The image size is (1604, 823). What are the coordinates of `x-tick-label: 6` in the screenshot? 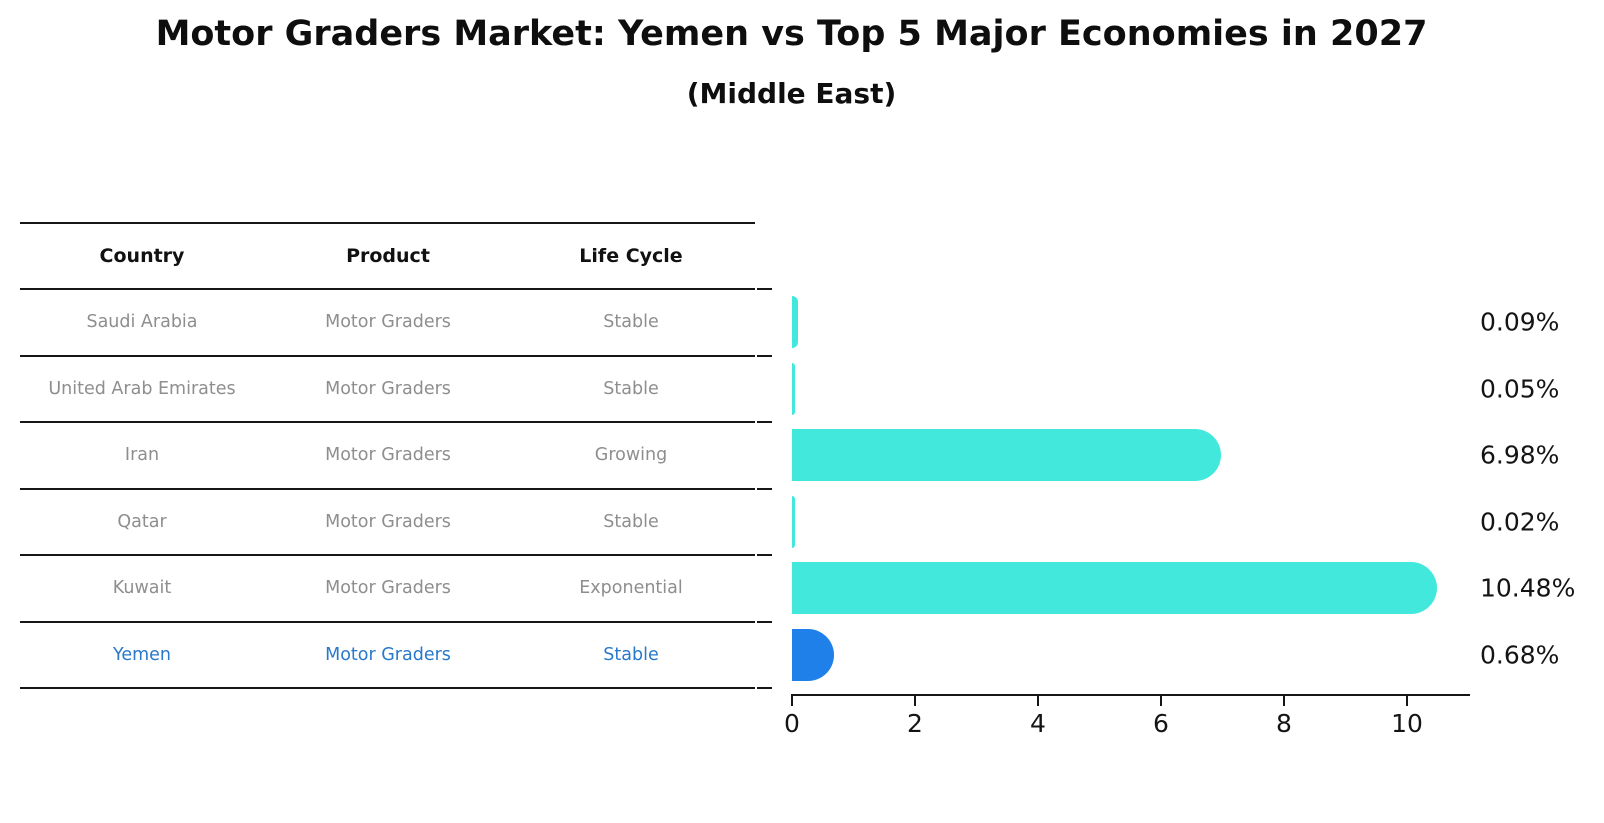 It's located at (1161, 723).